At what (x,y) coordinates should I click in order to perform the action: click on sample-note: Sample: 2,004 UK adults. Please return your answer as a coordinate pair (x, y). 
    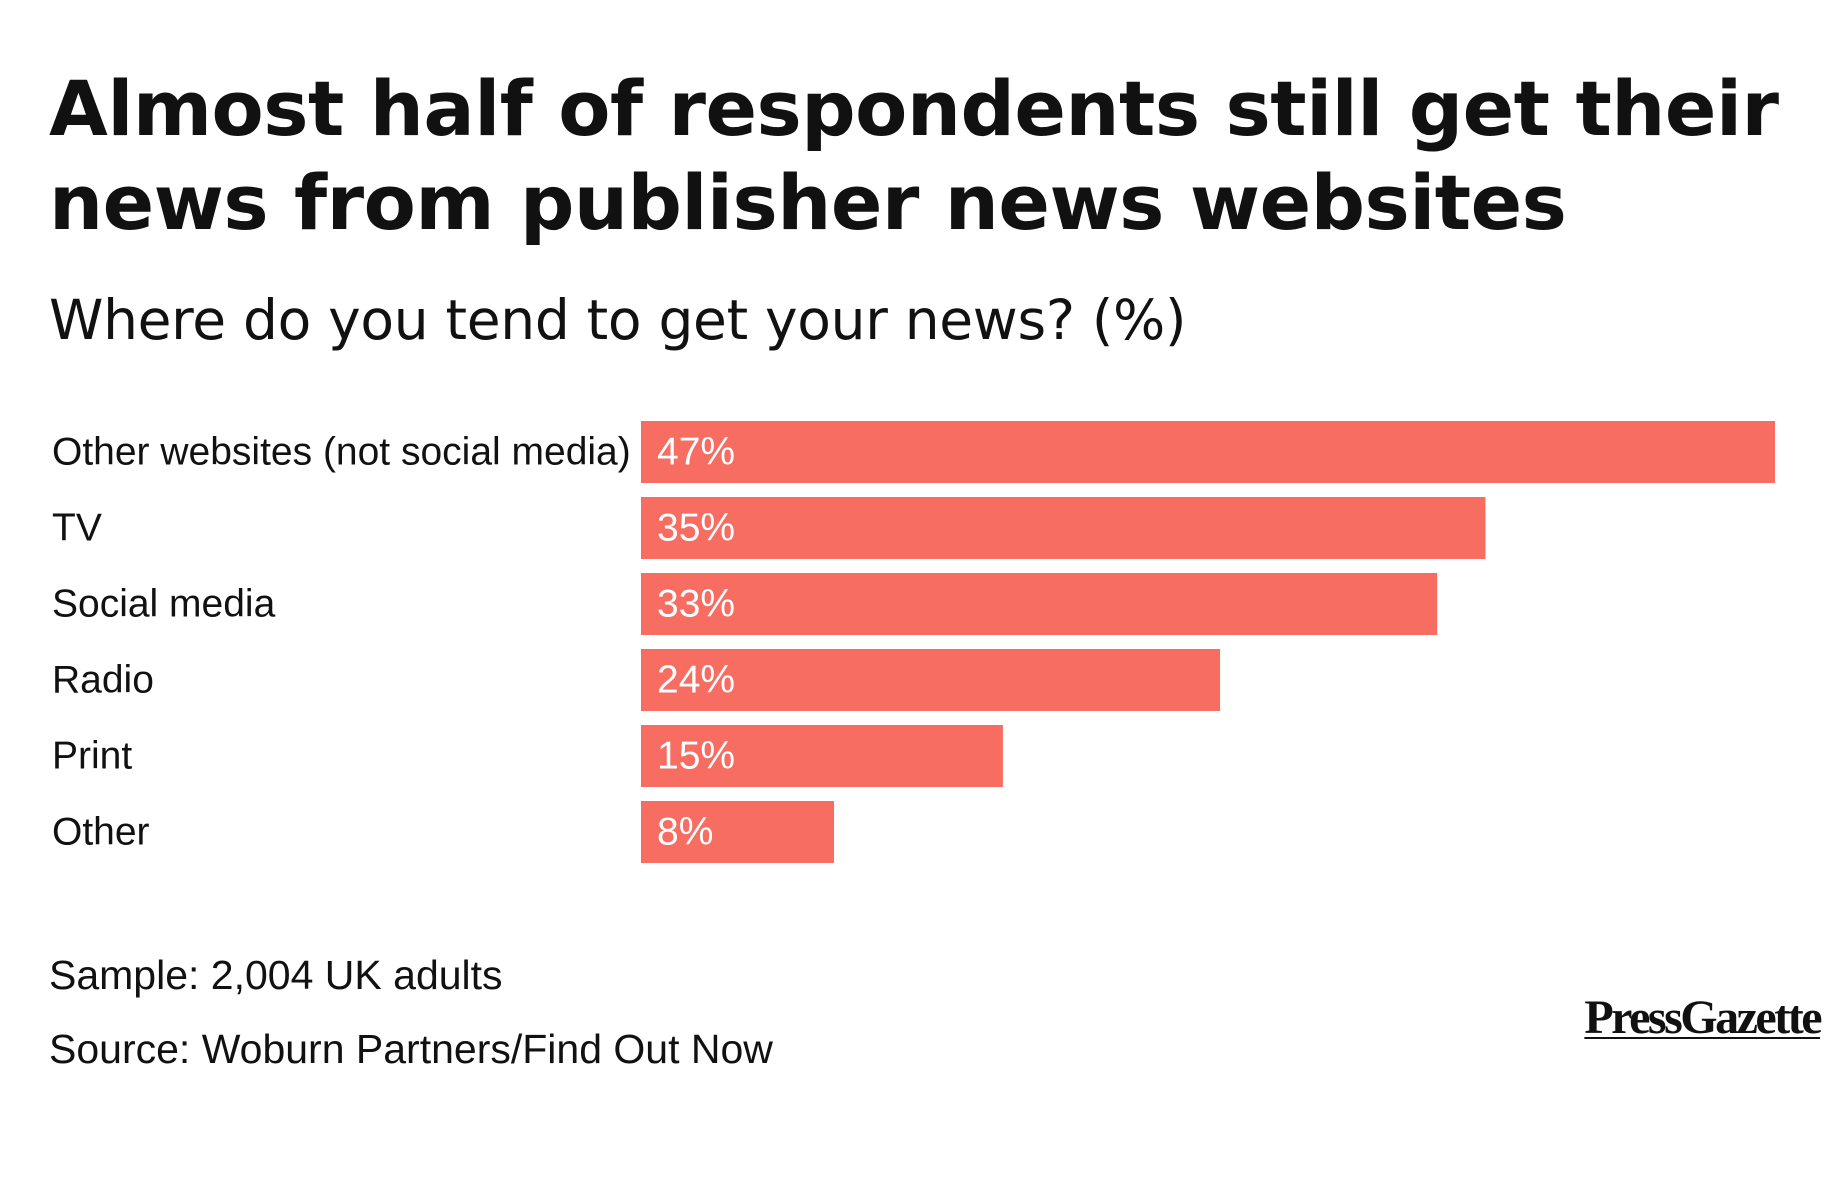
    Looking at the image, I should click on (276, 975).